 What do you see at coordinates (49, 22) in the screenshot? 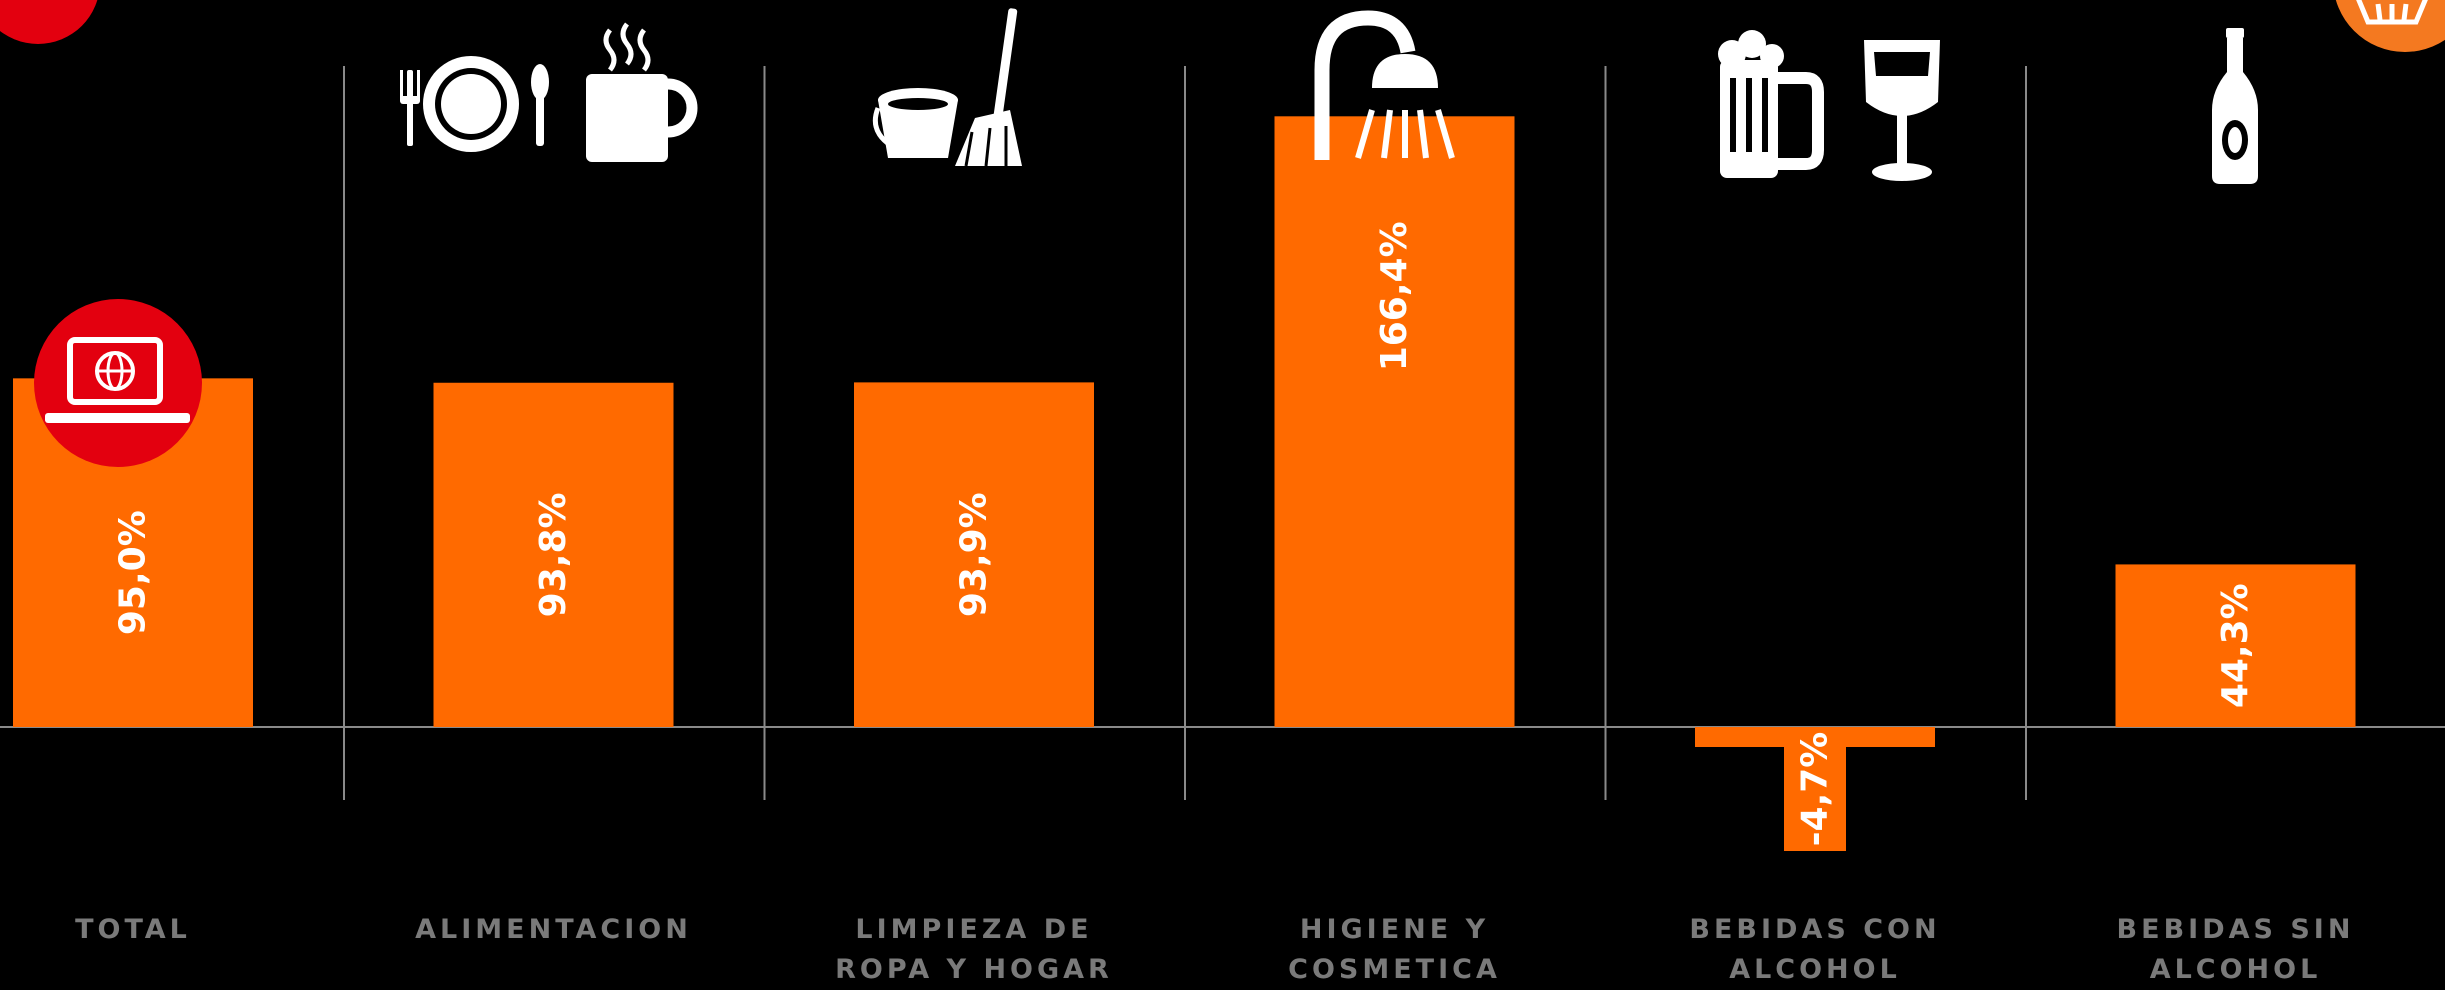
I see `corner-red-badge` at bounding box center [49, 22].